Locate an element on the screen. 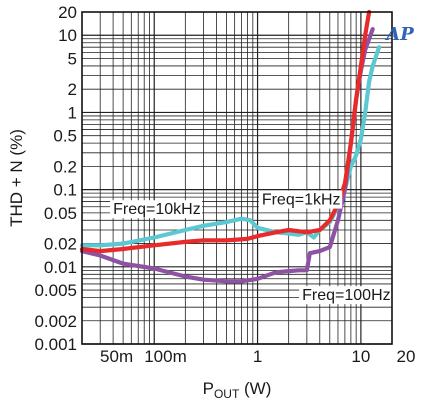  x-axis-label: POUT (W) is located at coordinates (237, 390).